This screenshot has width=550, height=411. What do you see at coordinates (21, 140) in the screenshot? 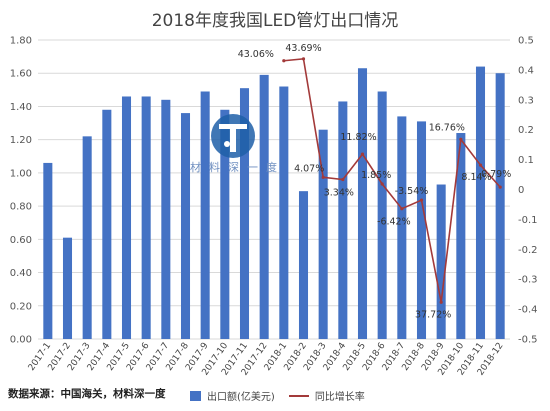
I see `left-axis-tick-label: 1.20` at bounding box center [21, 140].